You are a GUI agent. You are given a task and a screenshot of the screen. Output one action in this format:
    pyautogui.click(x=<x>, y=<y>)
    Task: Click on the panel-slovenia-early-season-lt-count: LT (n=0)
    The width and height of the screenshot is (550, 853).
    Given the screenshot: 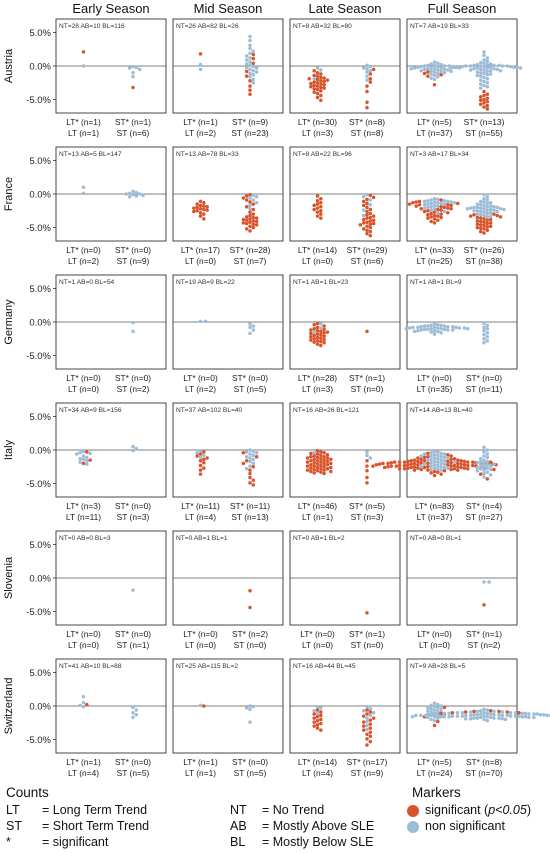 What is the action you would take?
    pyautogui.click(x=83, y=645)
    